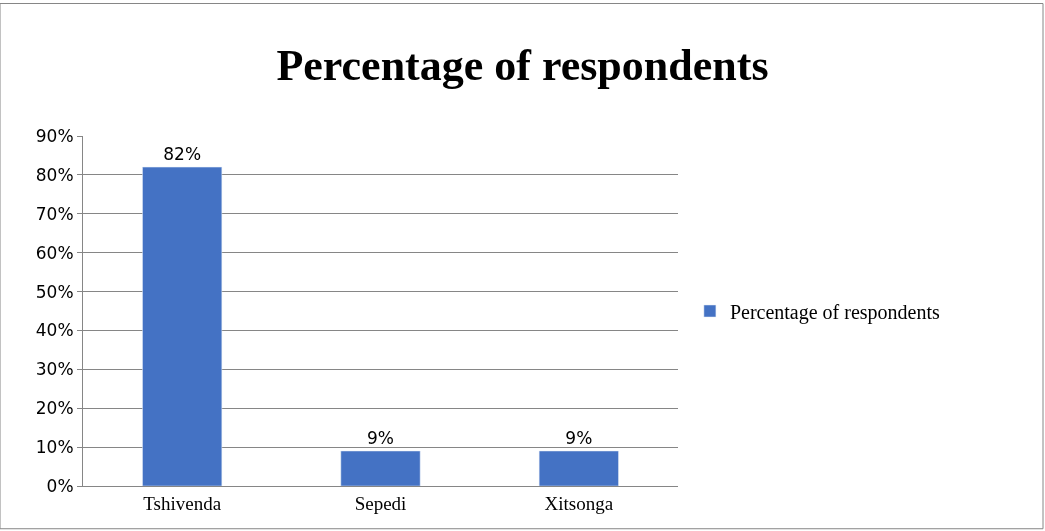  Describe the element at coordinates (54, 408) in the screenshot. I see `y-tick-label: 20%` at that location.